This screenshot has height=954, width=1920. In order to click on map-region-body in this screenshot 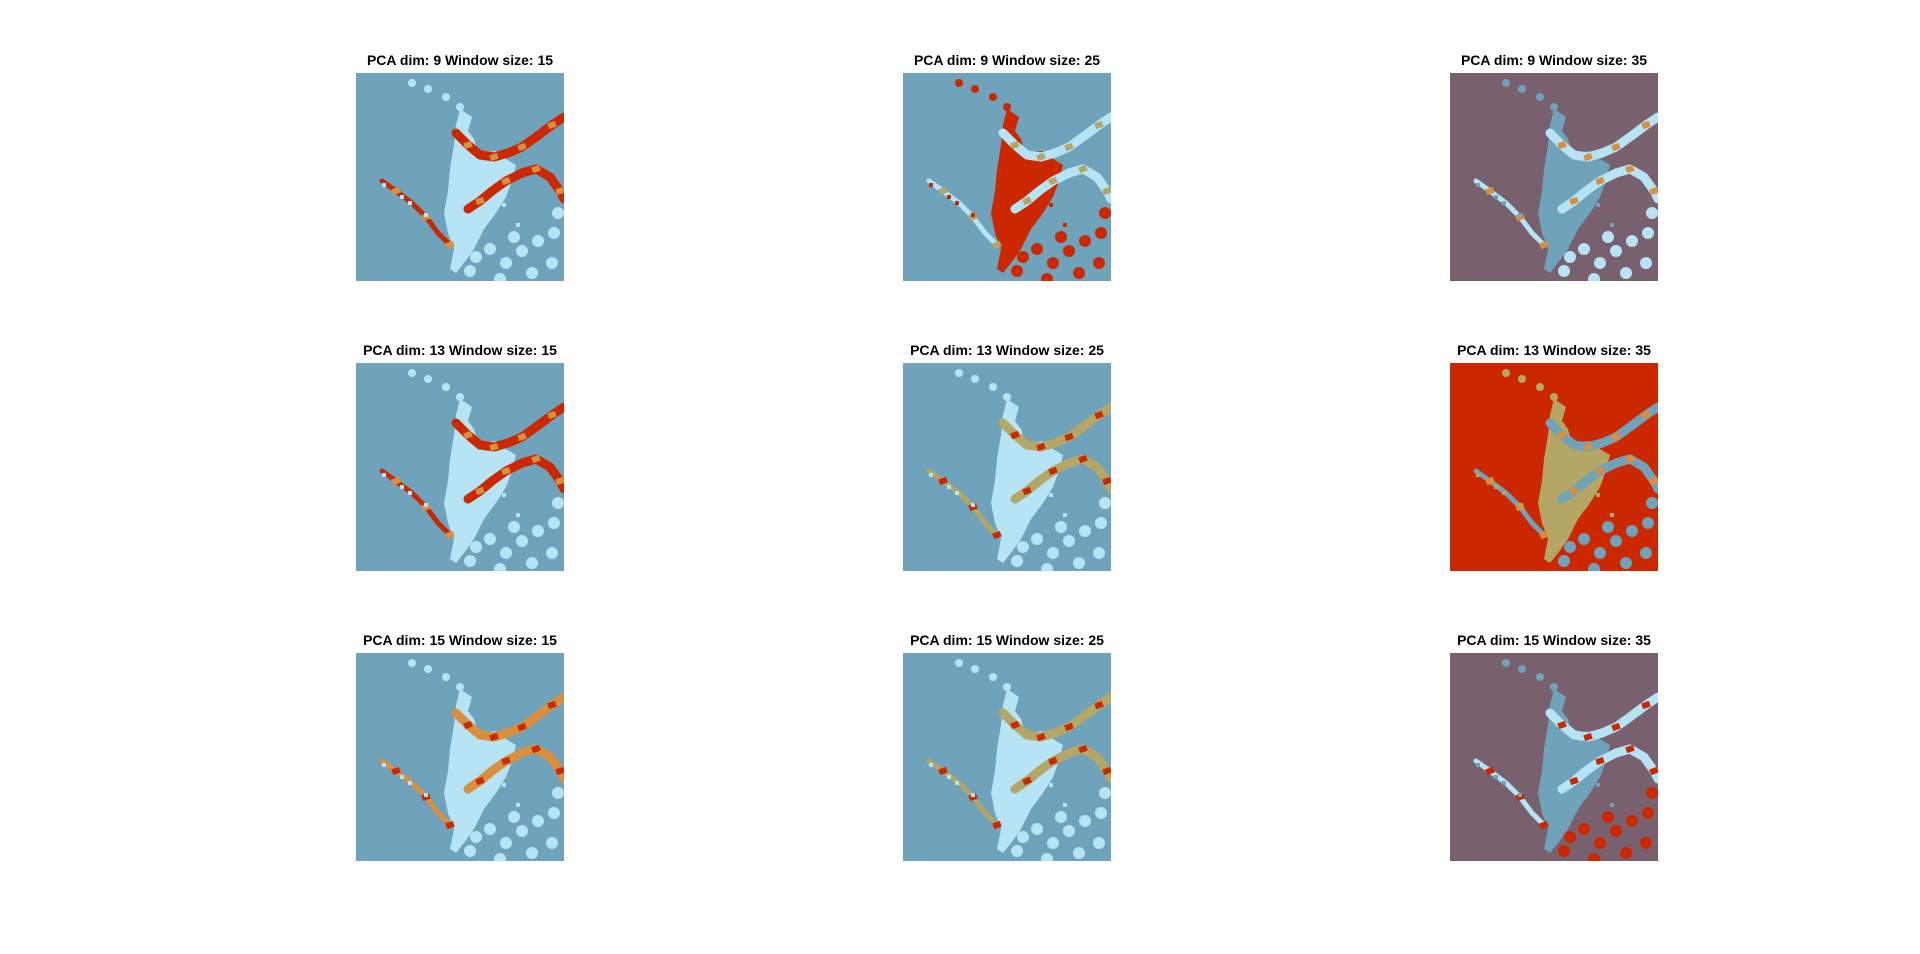, I will do `click(1027, 481)`.